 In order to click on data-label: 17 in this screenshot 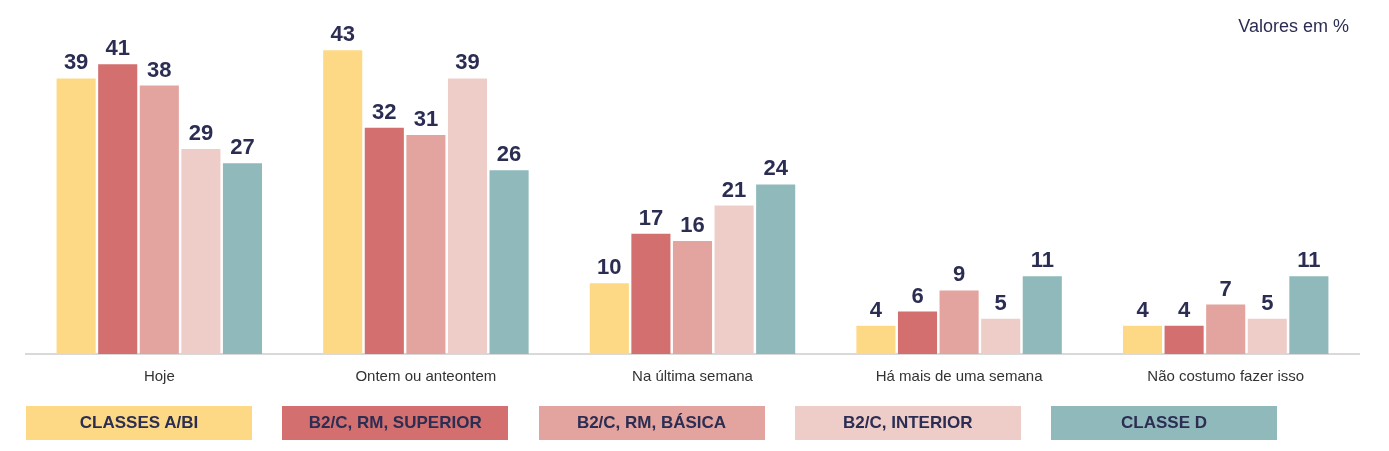, I will do `click(651, 217)`.